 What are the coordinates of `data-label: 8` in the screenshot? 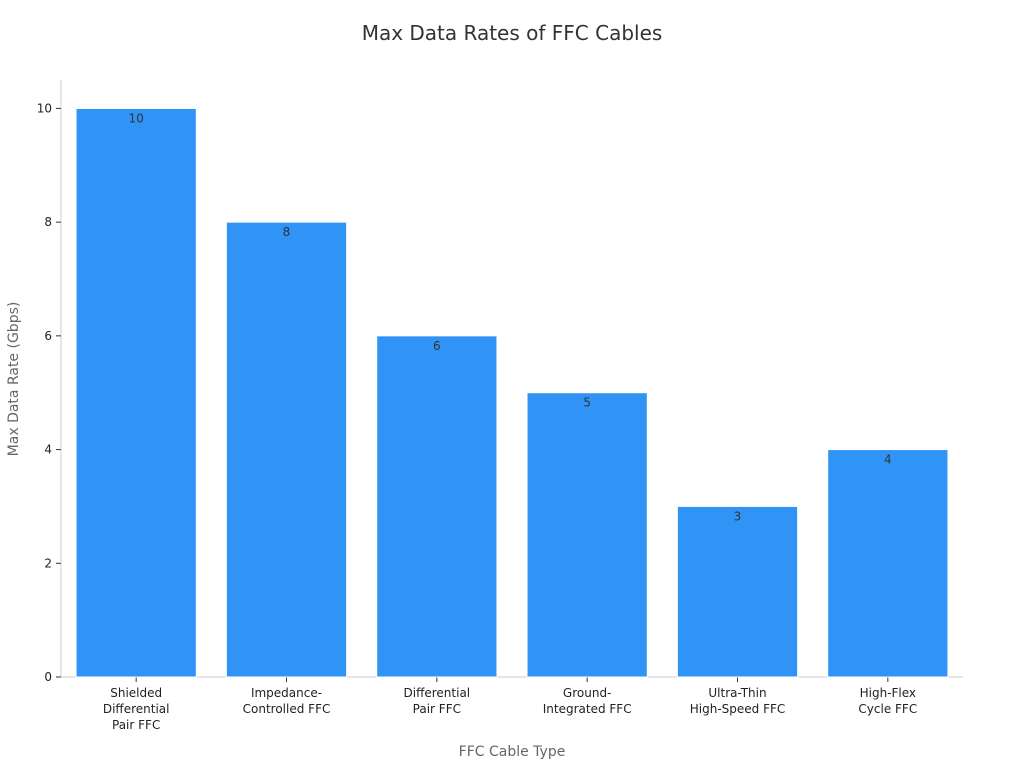 It's located at (287, 232).